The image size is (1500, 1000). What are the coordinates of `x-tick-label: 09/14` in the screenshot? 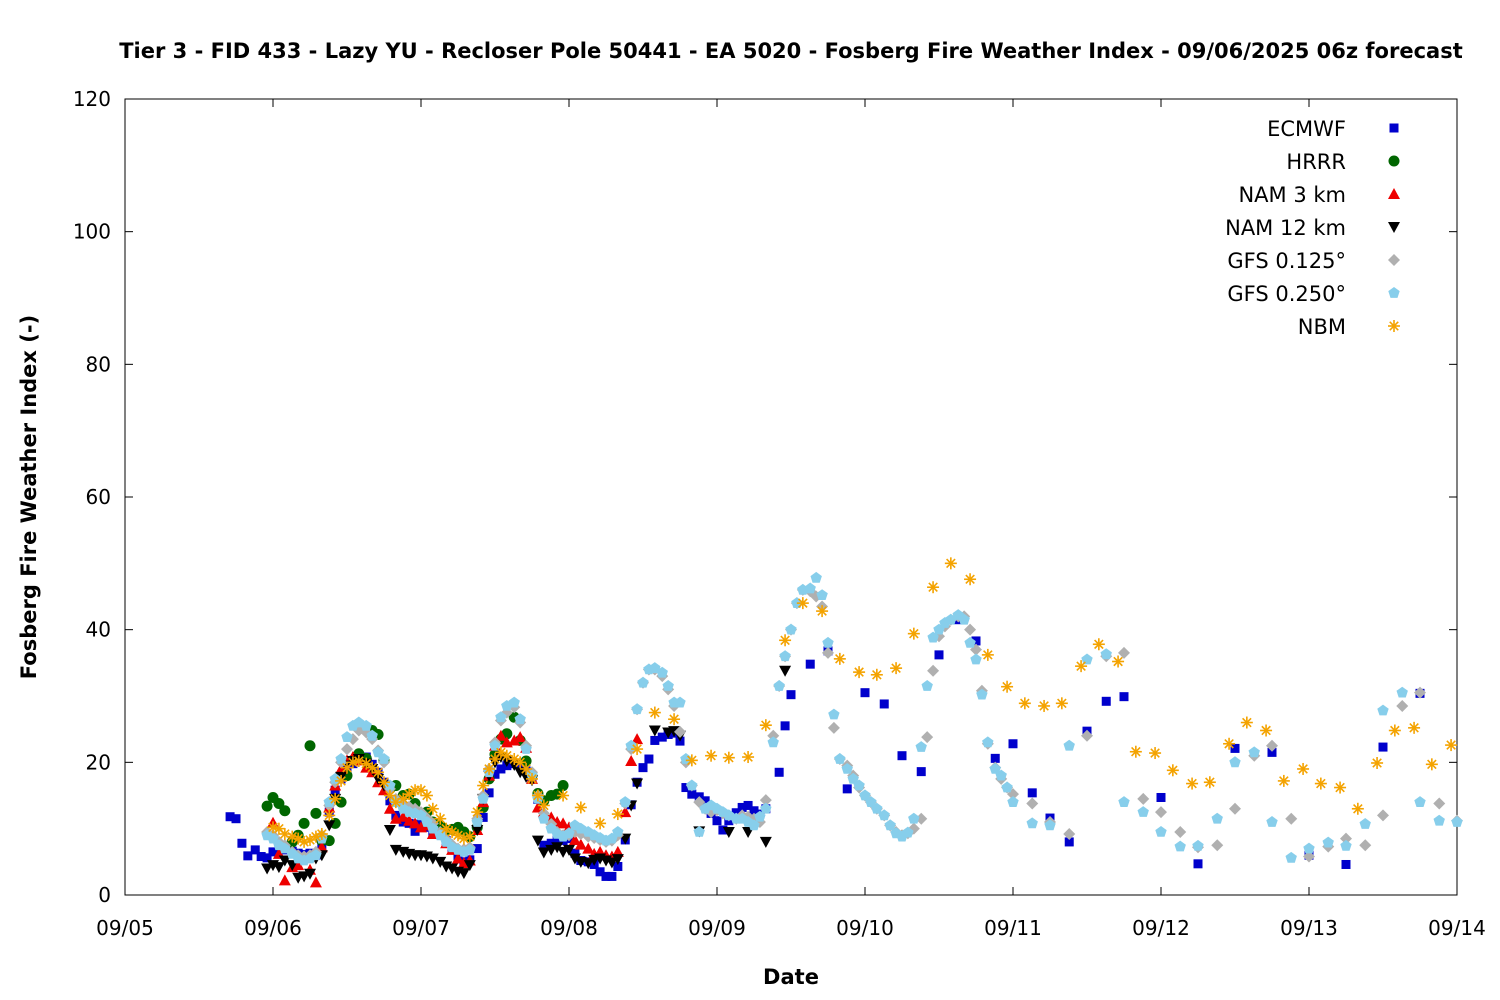 It's located at (1457, 928).